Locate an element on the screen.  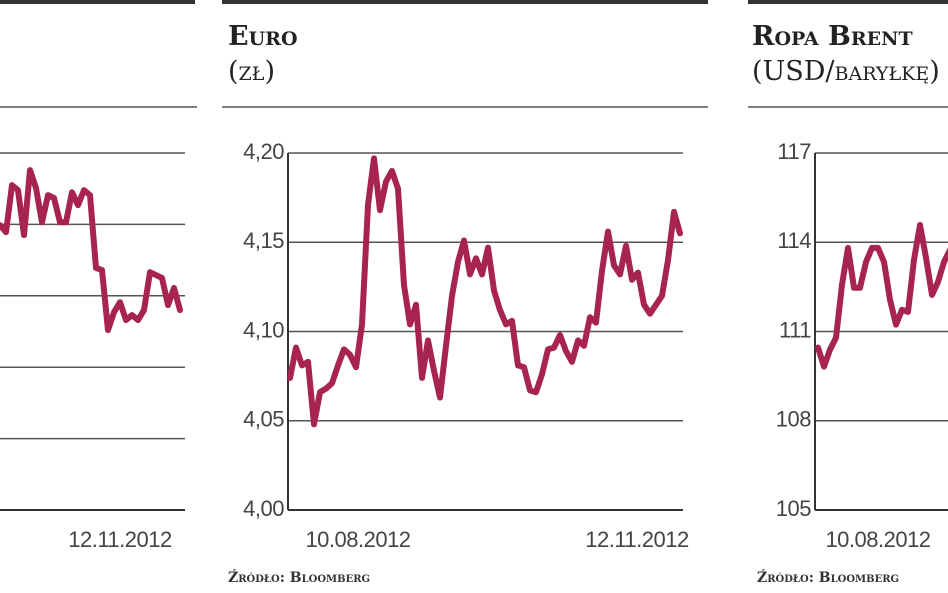
y-tick-label: 117 is located at coordinates (794, 151).